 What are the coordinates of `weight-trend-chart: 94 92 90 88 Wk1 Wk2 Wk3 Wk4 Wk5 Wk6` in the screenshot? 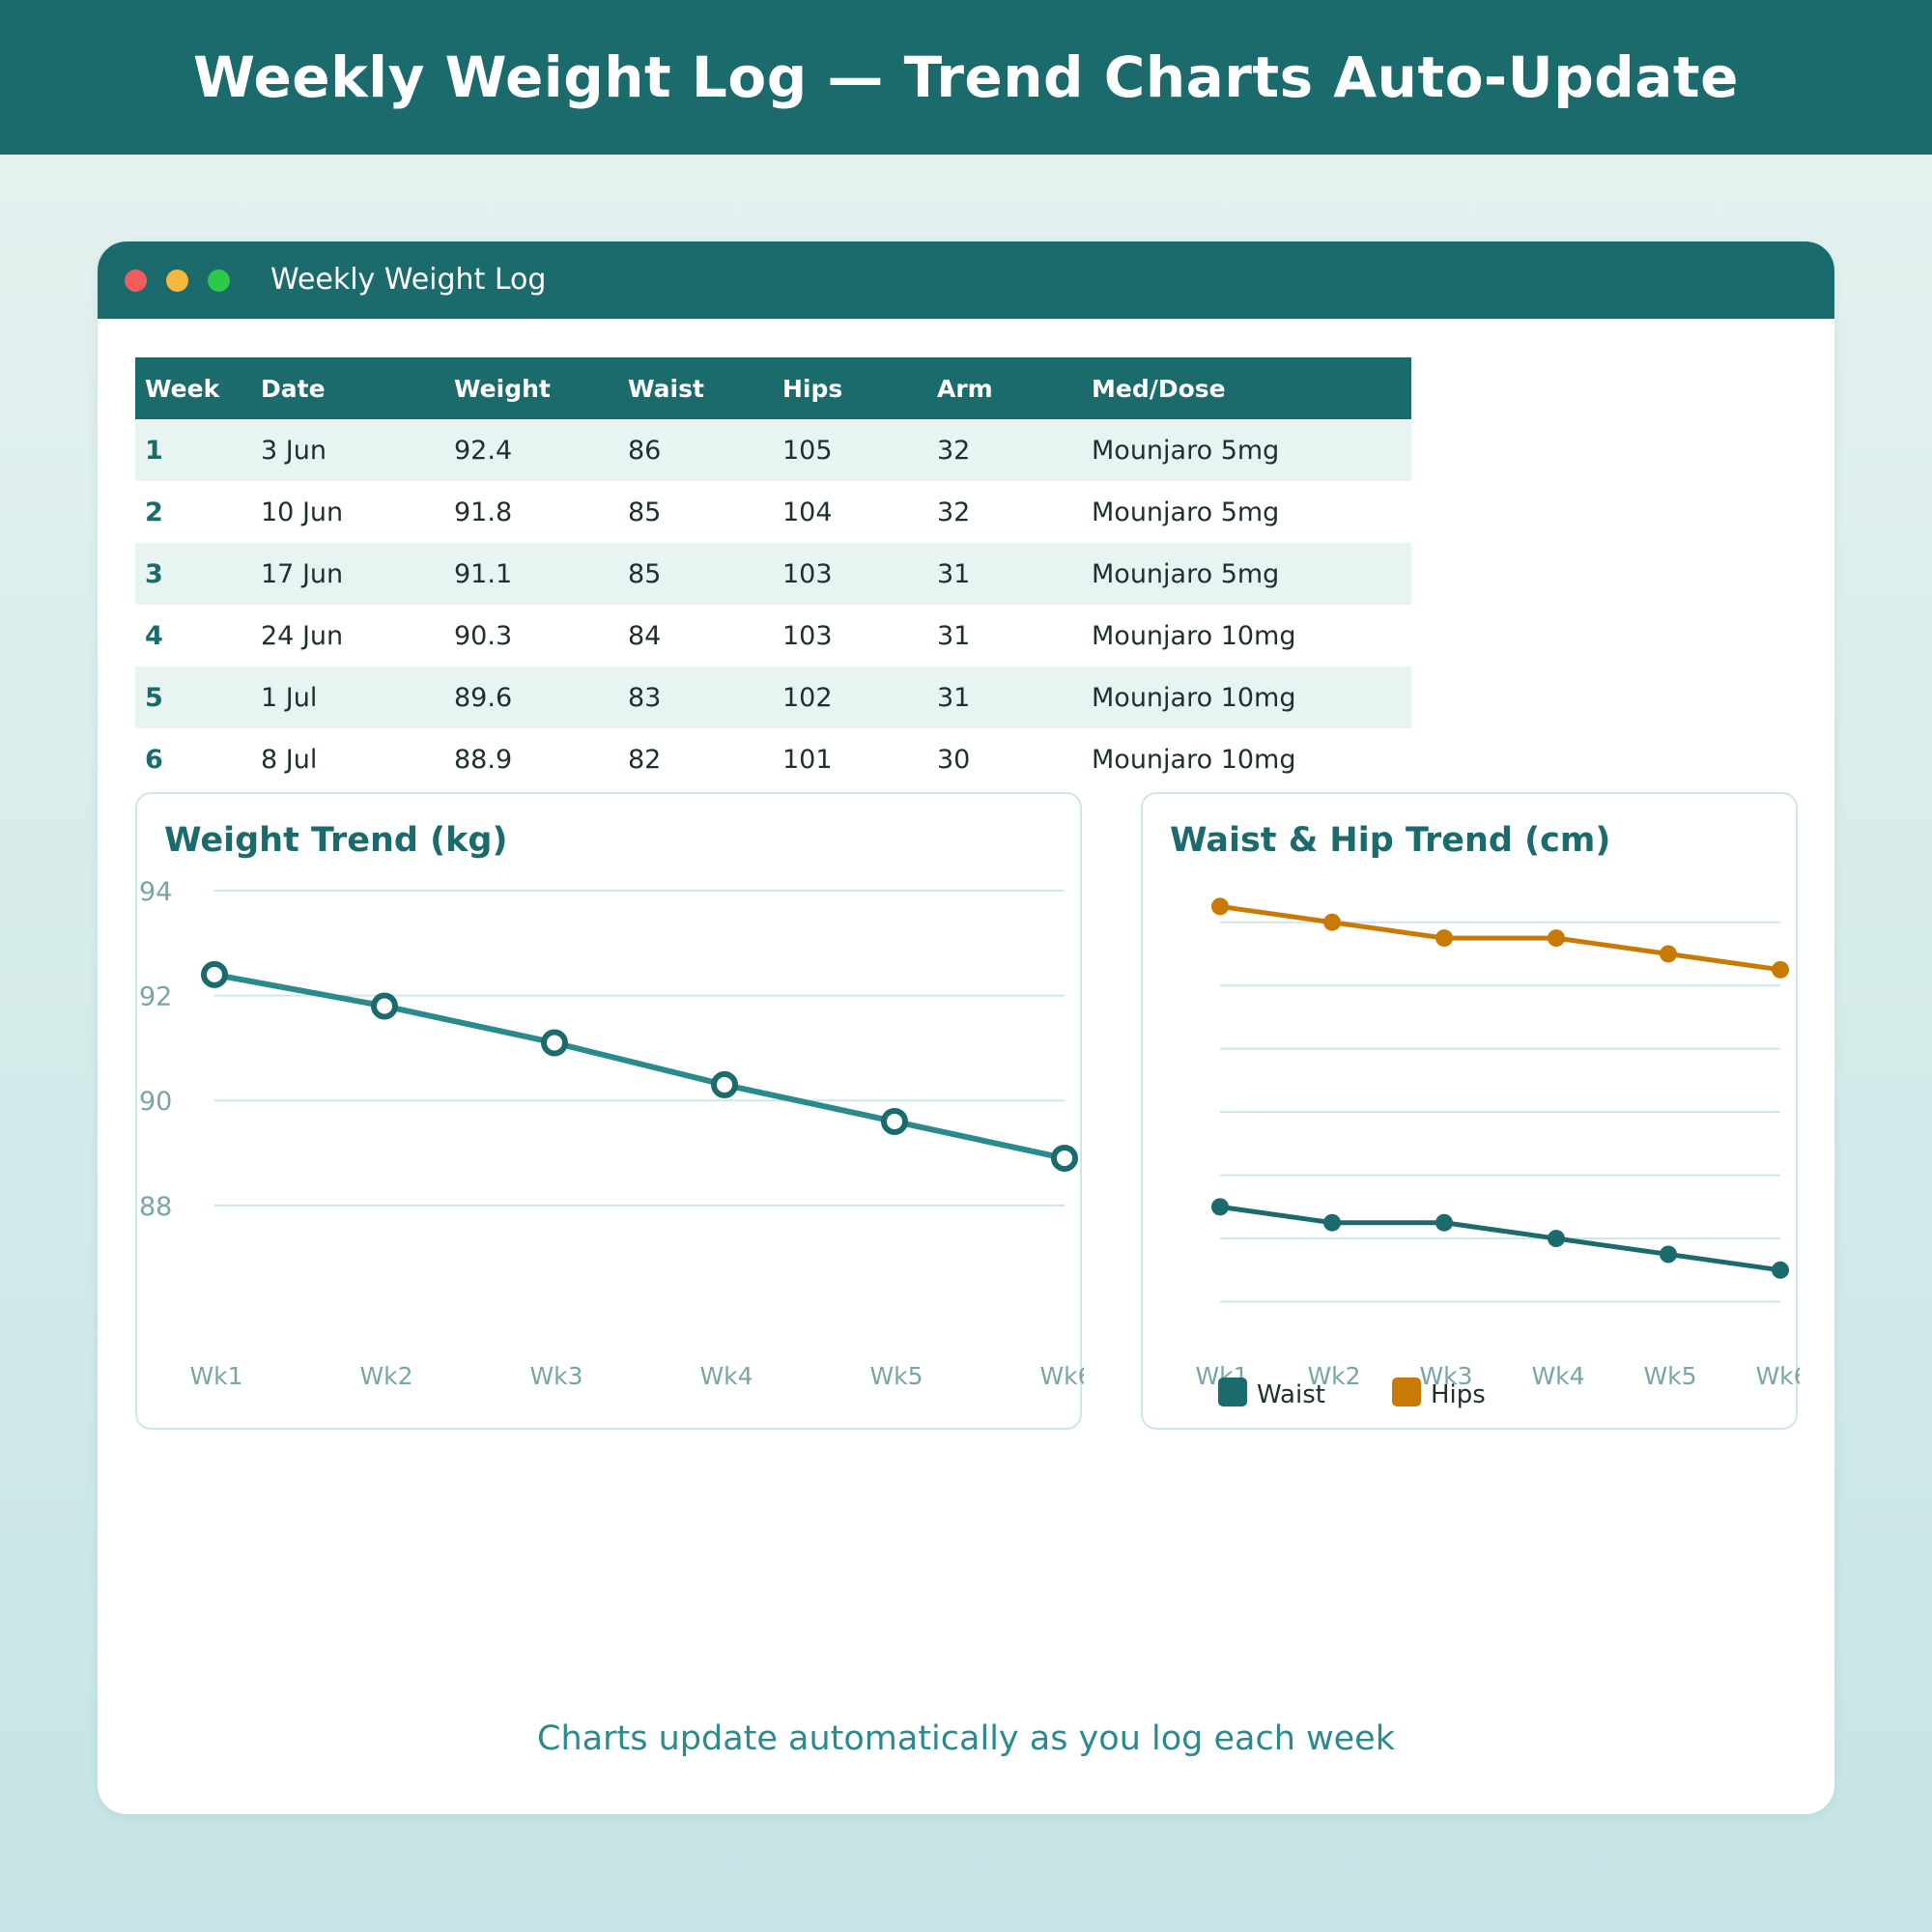 It's located at (611, 1133).